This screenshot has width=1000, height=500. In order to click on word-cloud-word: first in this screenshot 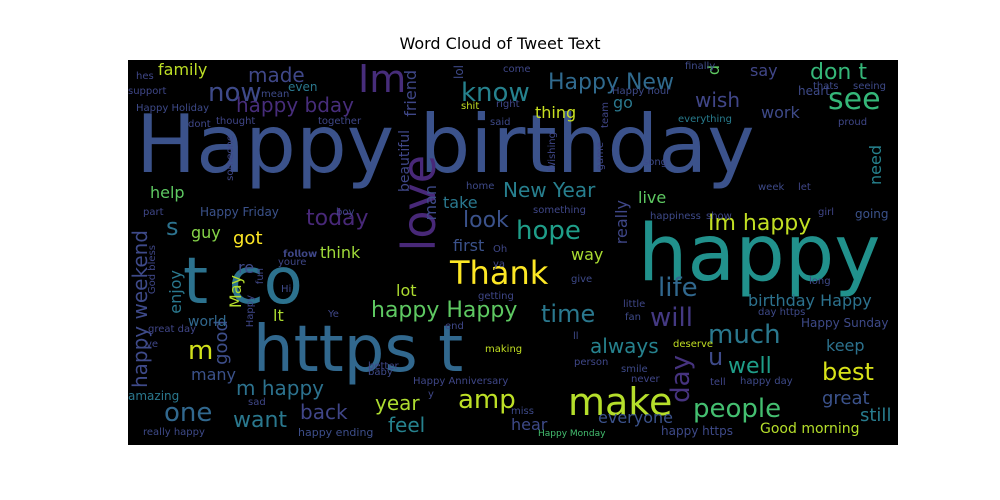, I will do `click(469, 245)`.